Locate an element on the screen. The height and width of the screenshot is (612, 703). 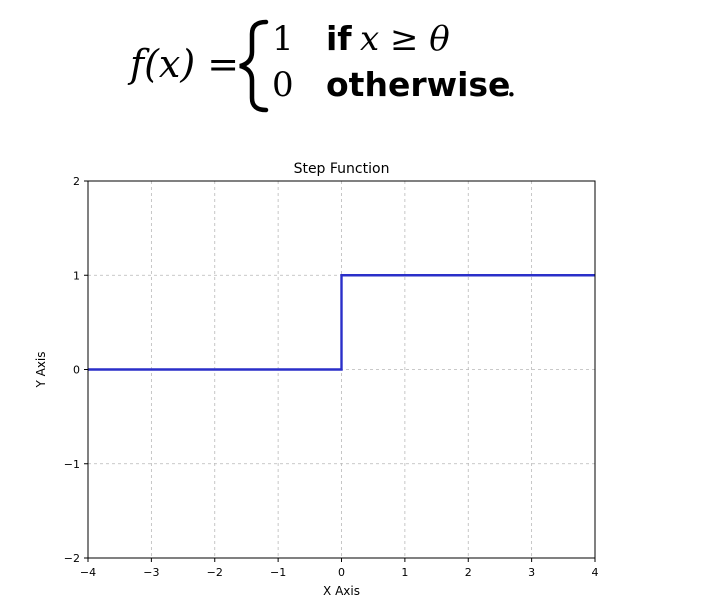
step-series-line is located at coordinates (341, 322).